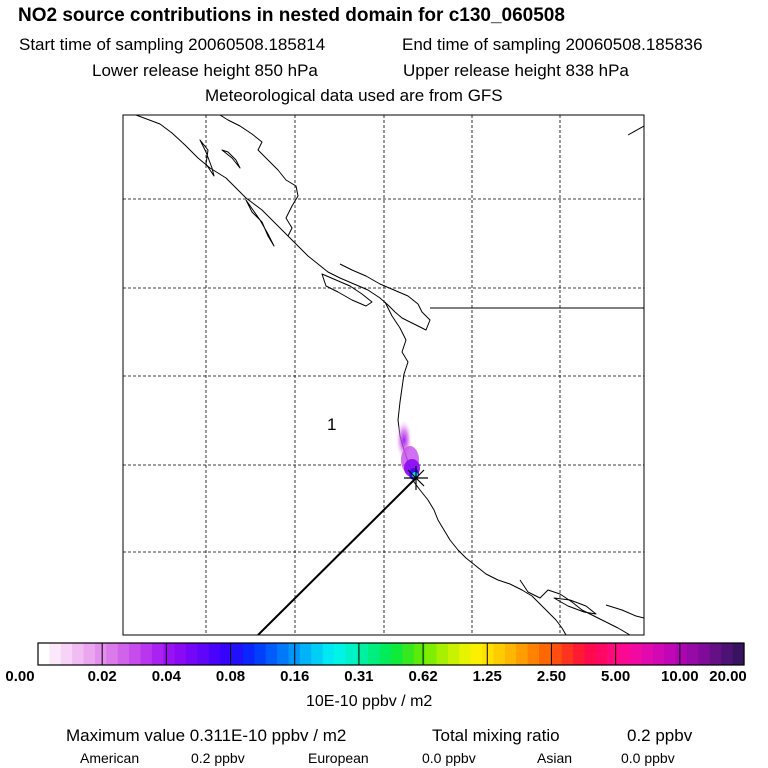  I want to click on colorbar-tick-label: 5.00, so click(616, 676).